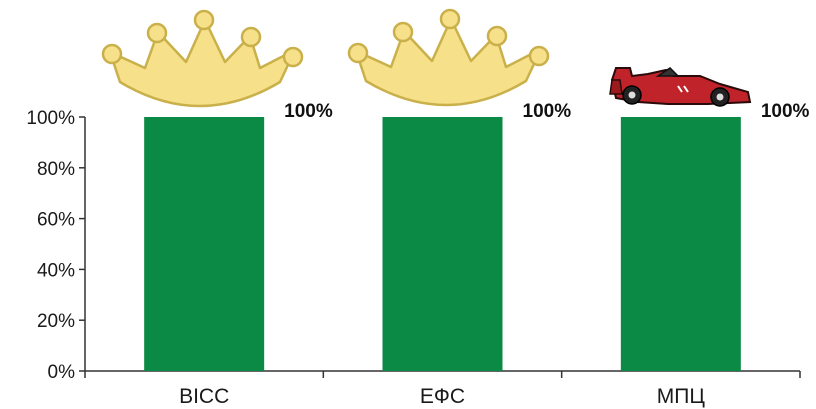 Image resolution: width=816 pixels, height=409 pixels. What do you see at coordinates (56, 321) in the screenshot?
I see `y-tick-label: 20%` at bounding box center [56, 321].